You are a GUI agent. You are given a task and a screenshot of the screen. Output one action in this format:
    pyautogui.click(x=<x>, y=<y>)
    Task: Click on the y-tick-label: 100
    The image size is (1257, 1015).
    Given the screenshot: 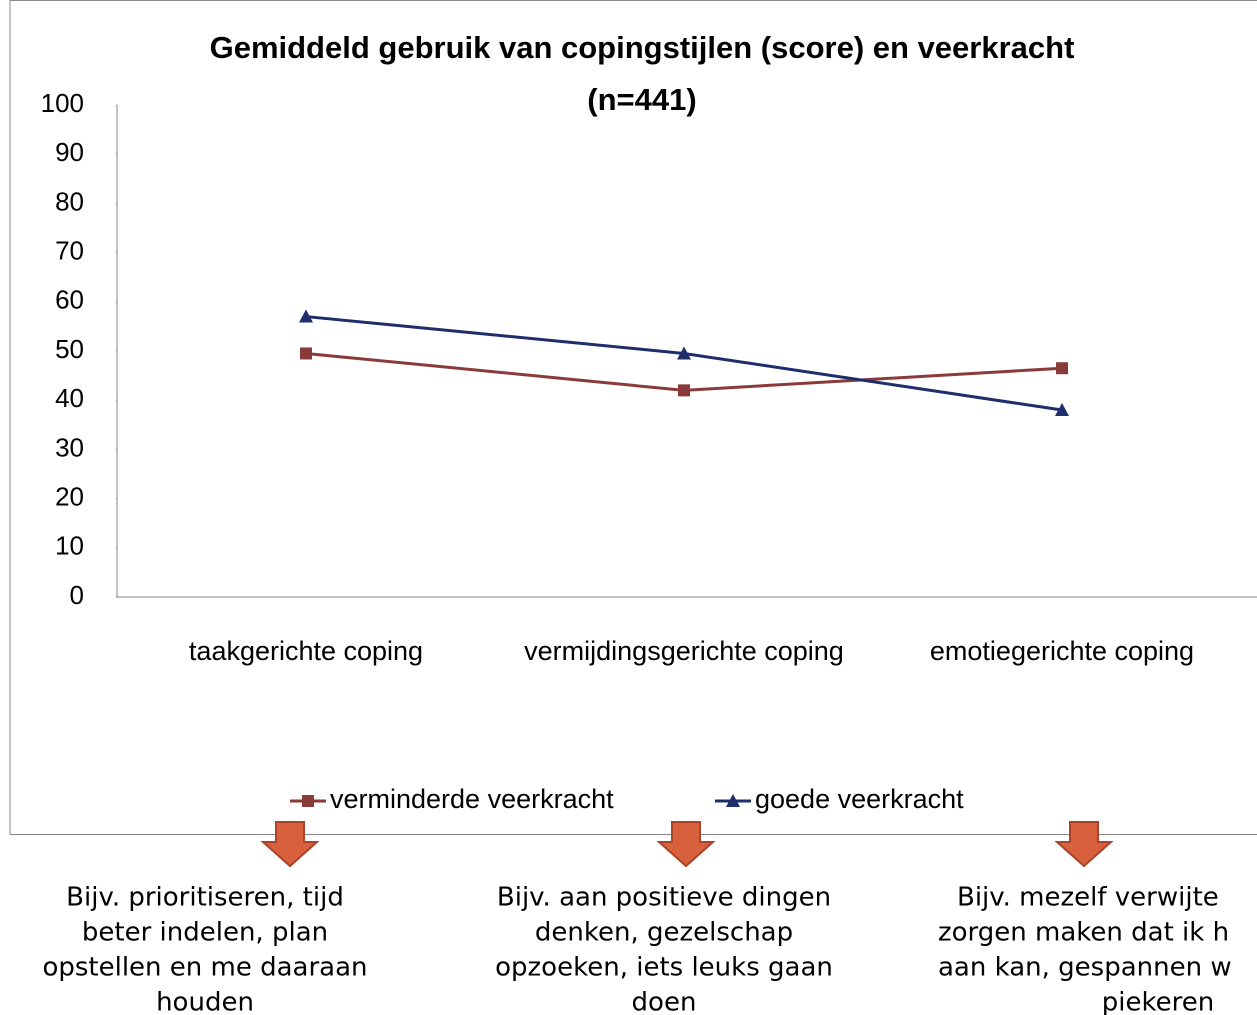 What is the action you would take?
    pyautogui.click(x=62, y=103)
    